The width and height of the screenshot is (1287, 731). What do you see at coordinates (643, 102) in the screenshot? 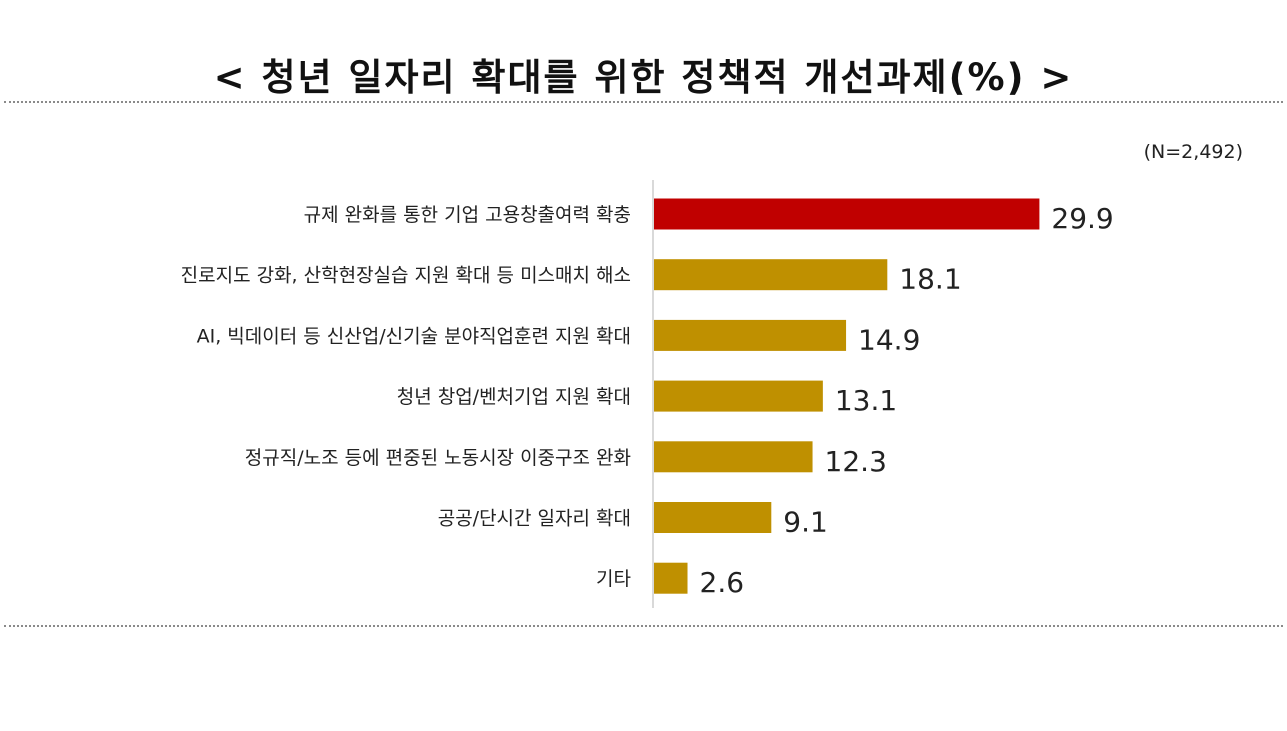
I see `top-divider` at bounding box center [643, 102].